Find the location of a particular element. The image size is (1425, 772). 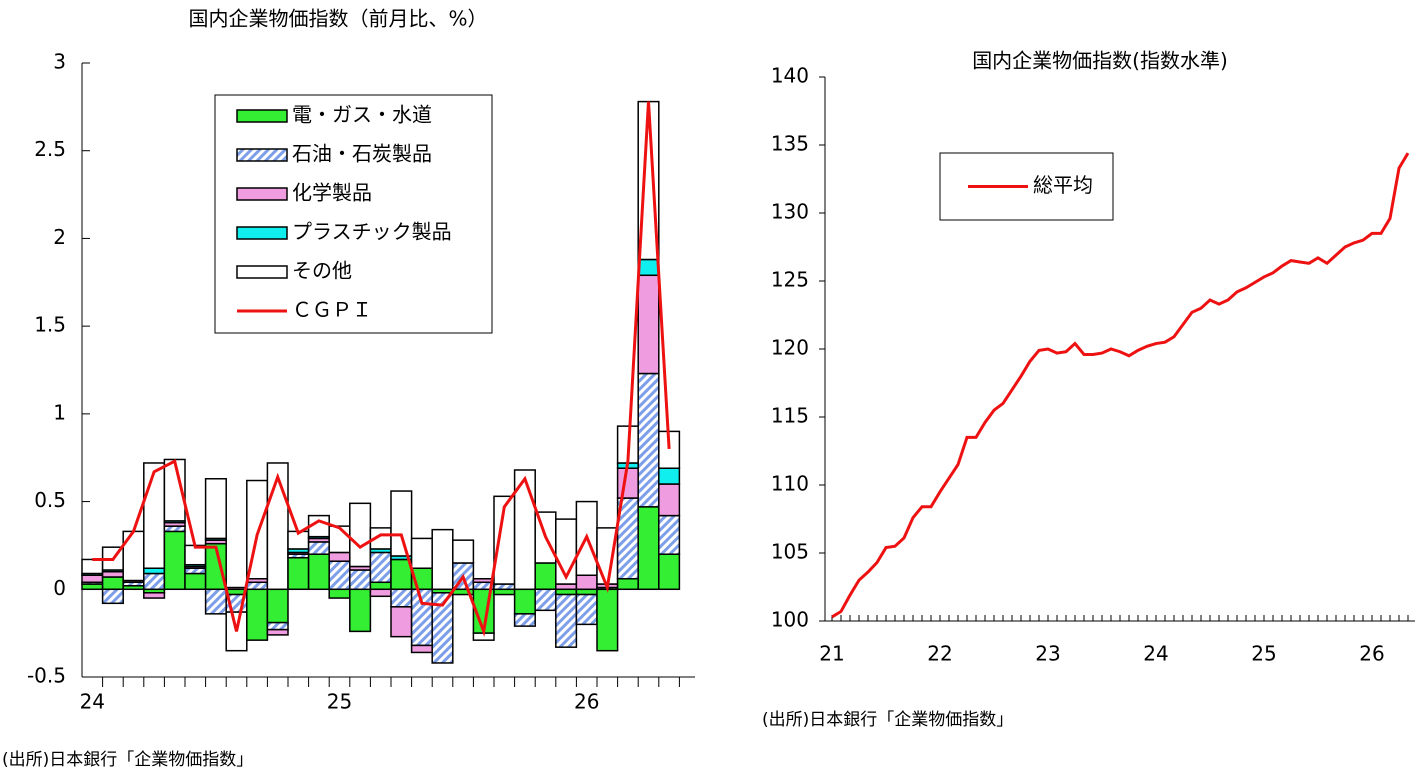

legend-box is located at coordinates (353, 214).